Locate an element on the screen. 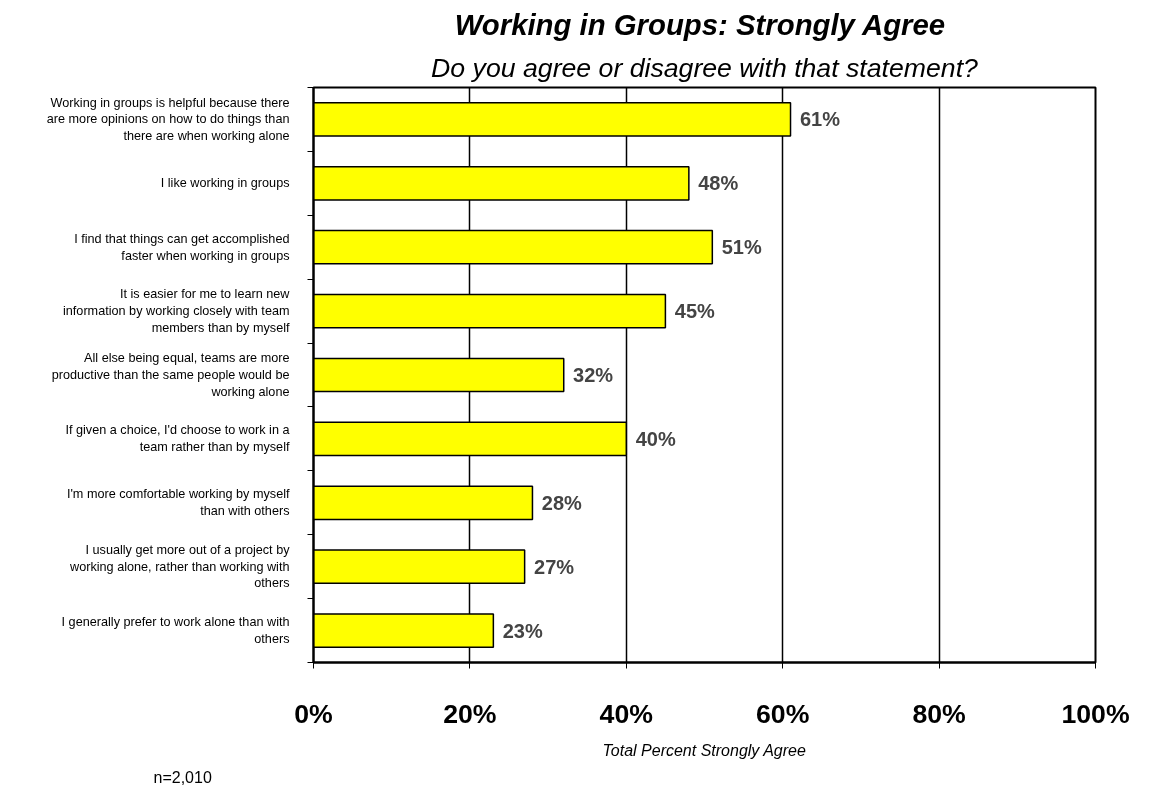  y-tick-label: I usually get more out of a project by working alone, rather than working with others is located at coordinates (180, 566).